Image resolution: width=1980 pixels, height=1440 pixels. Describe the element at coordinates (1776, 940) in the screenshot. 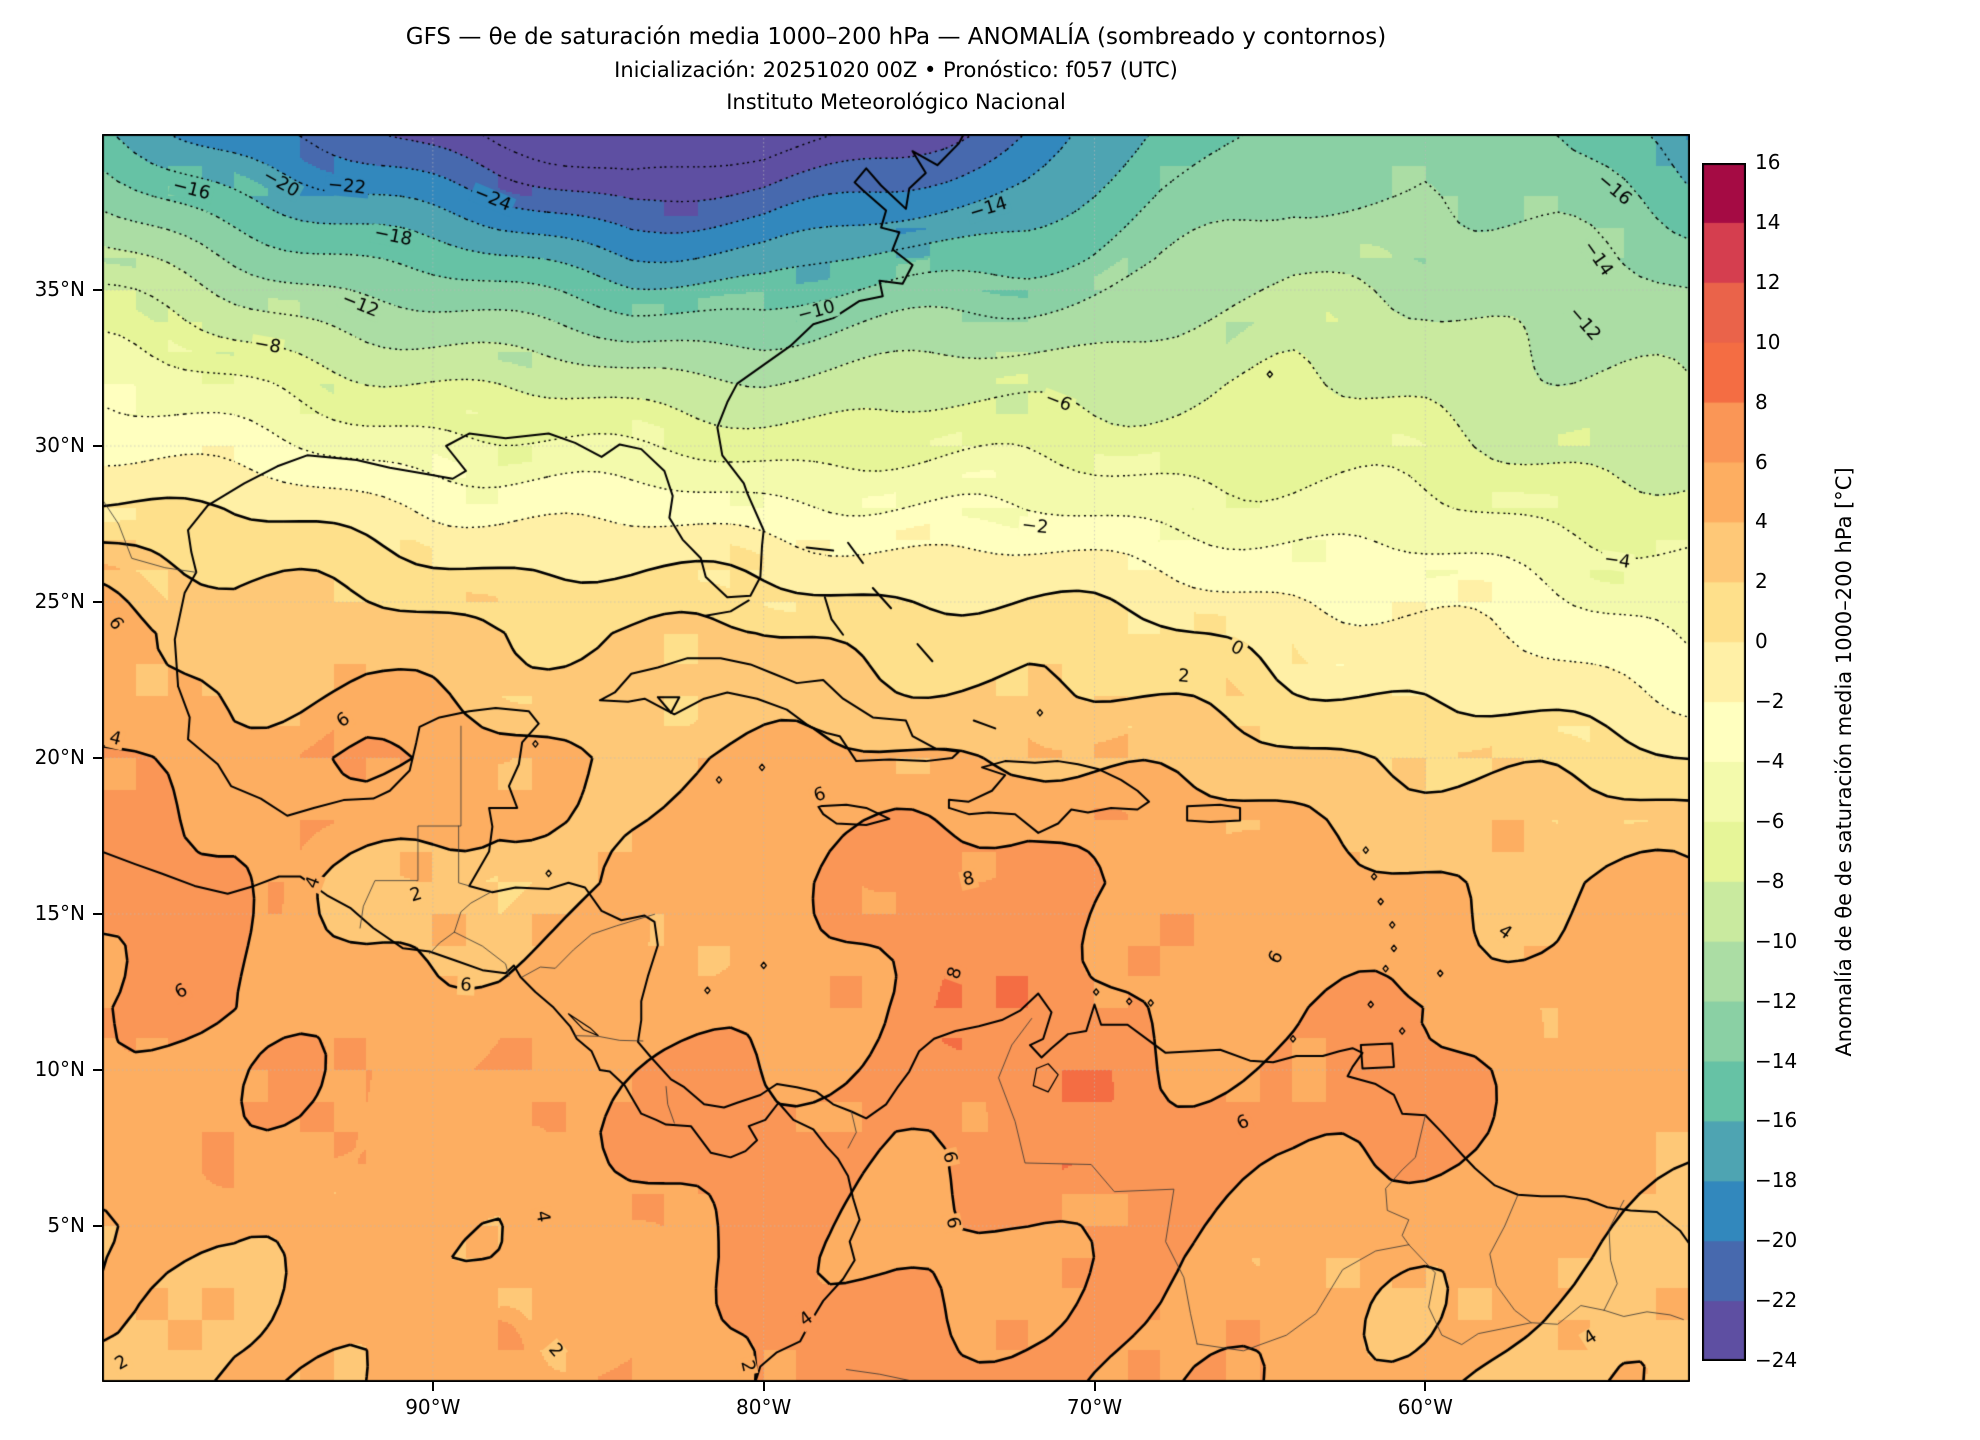

I see `colorbar-tick-label: −10` at that location.